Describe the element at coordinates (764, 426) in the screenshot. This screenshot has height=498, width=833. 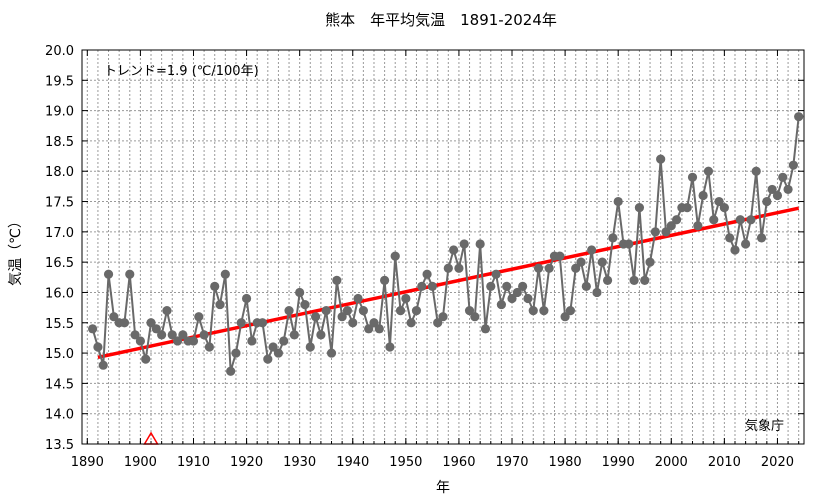
I see `source-label: 気象庁` at that location.